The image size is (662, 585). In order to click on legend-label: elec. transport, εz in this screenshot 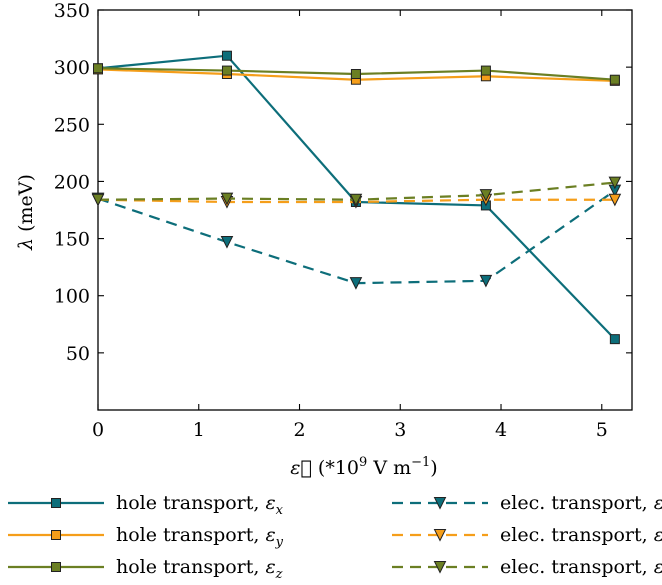, I will do `click(581, 569)`.